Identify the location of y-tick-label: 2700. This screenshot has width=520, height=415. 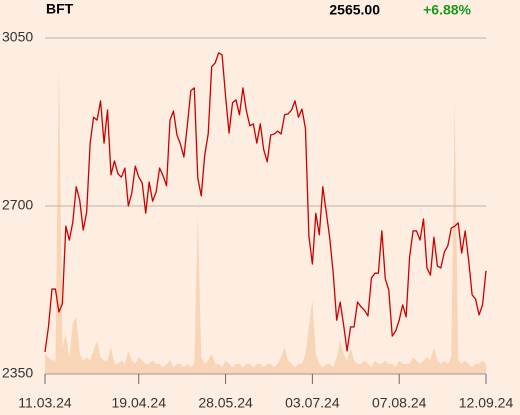
(17, 205).